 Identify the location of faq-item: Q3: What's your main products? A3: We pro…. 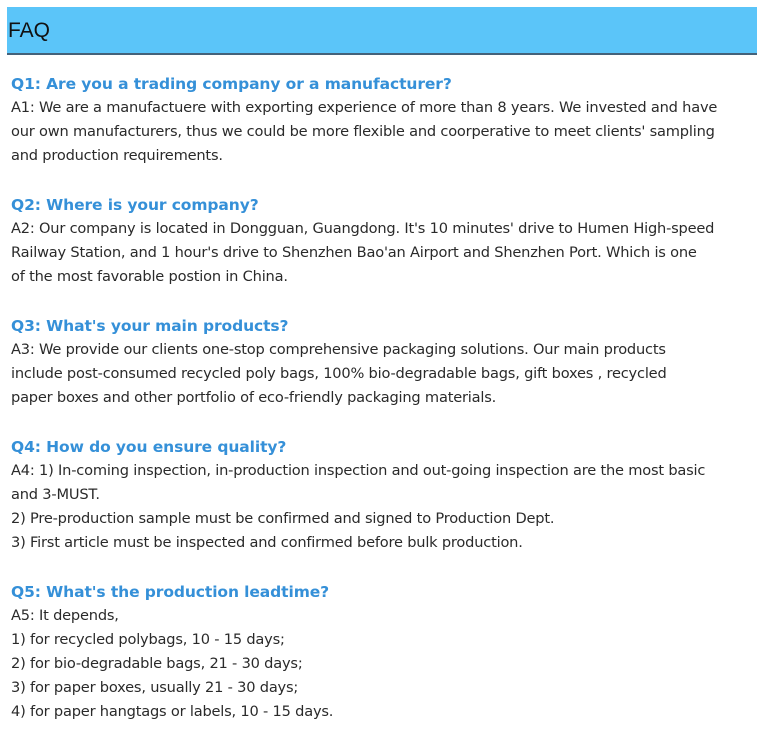
(383, 362).